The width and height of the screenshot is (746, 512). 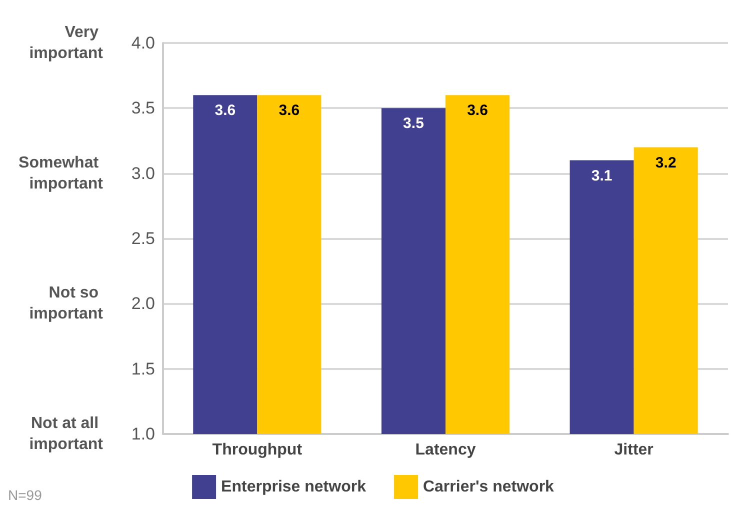 I want to click on y-tick-label: 3.5, so click(x=143, y=108).